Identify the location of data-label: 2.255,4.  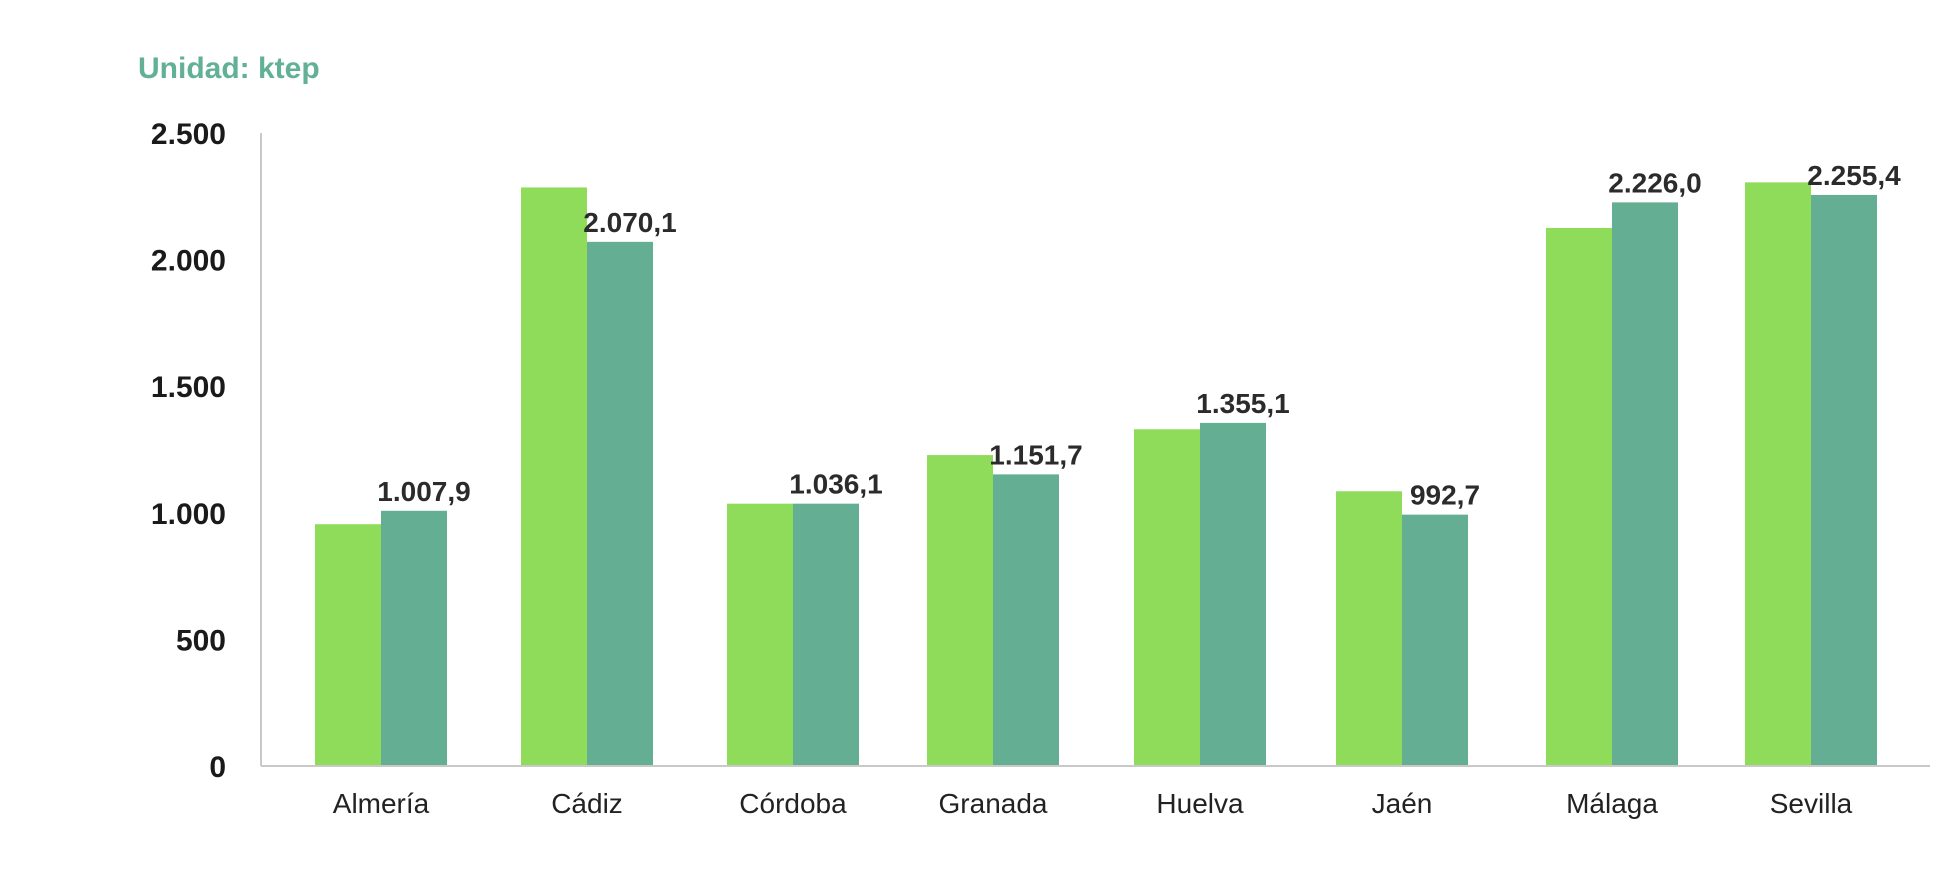
(1854, 175).